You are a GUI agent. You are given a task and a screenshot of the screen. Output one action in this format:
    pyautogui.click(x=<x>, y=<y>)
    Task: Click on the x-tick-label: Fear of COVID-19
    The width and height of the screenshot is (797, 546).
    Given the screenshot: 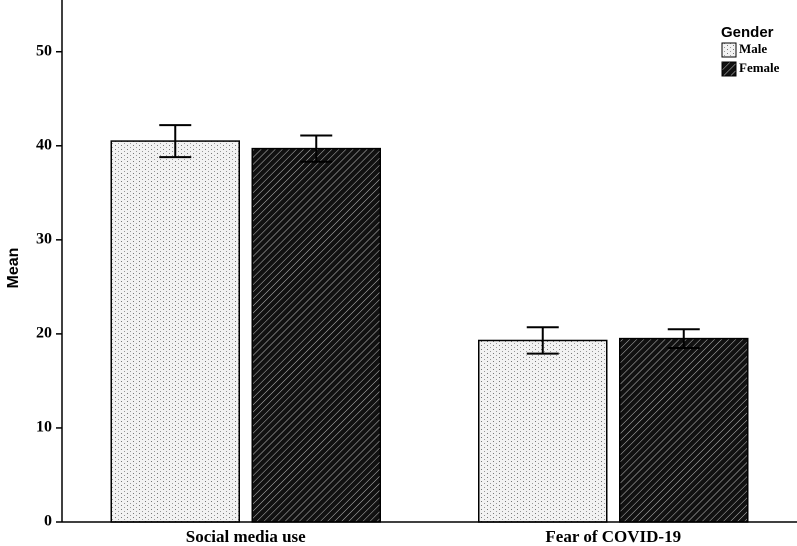 What is the action you would take?
    pyautogui.click(x=613, y=536)
    